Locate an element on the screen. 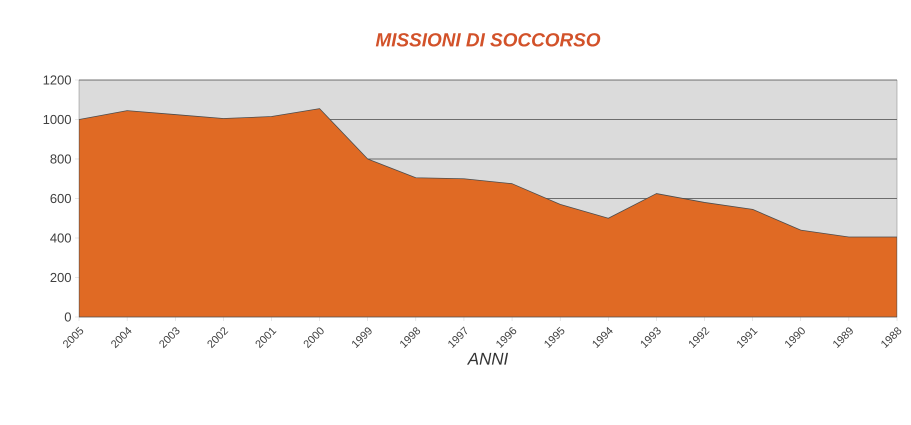  x-axis-title: ANNI is located at coordinates (487, 358).